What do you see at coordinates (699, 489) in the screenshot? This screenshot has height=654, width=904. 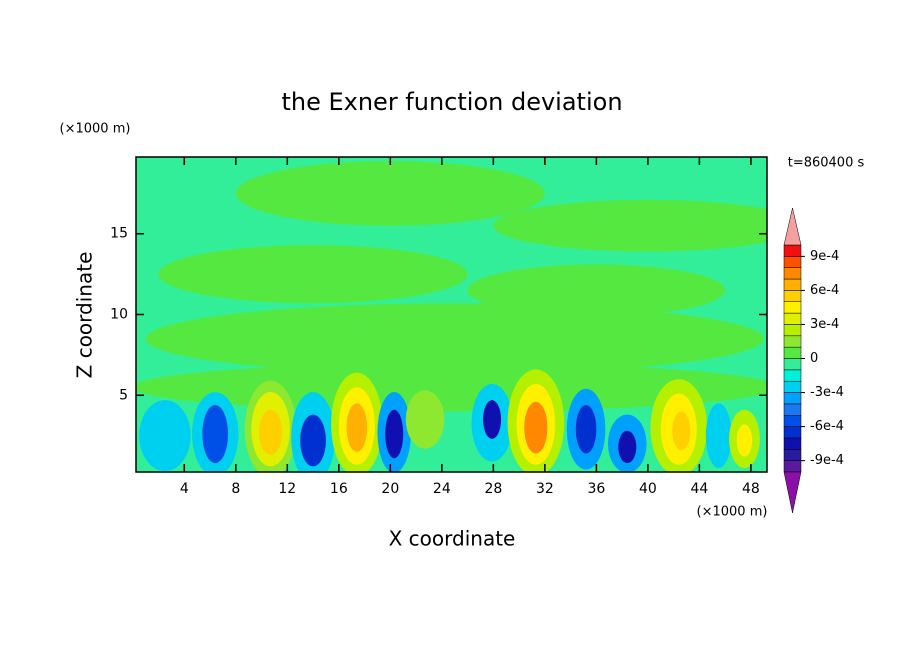 I see `x-tick-label: 44` at bounding box center [699, 489].